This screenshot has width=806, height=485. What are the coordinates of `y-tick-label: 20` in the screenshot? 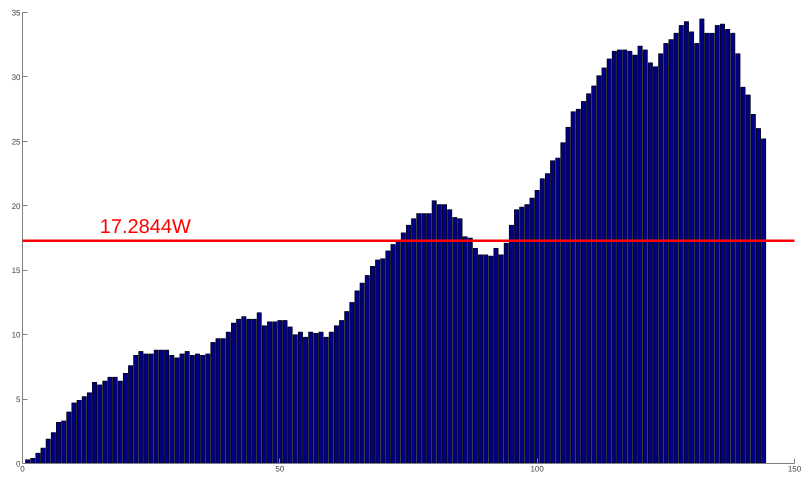 It's located at (17, 206).